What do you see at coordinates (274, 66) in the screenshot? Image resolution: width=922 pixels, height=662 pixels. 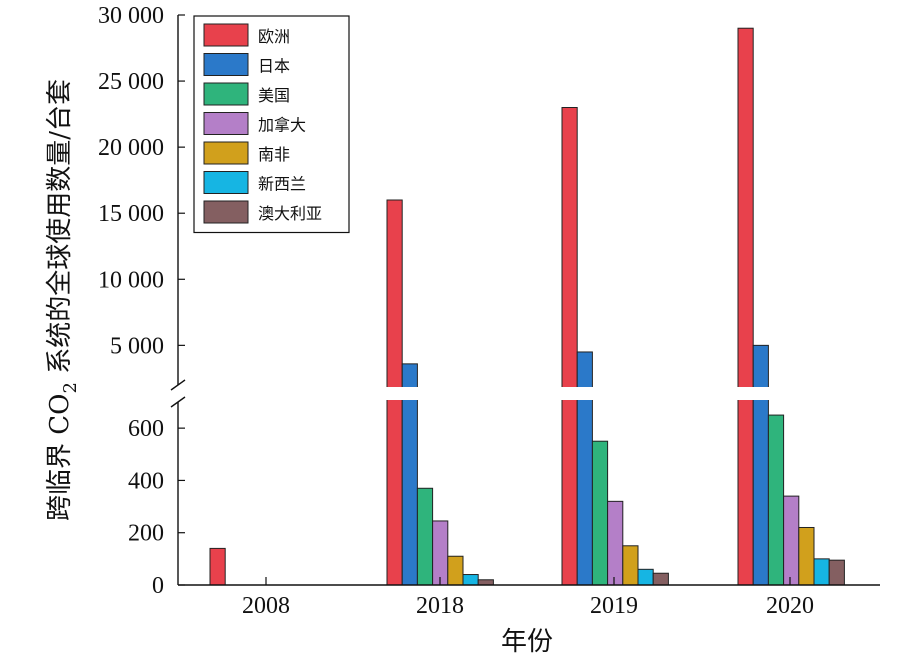 I see `legend-label: 日本` at bounding box center [274, 66].